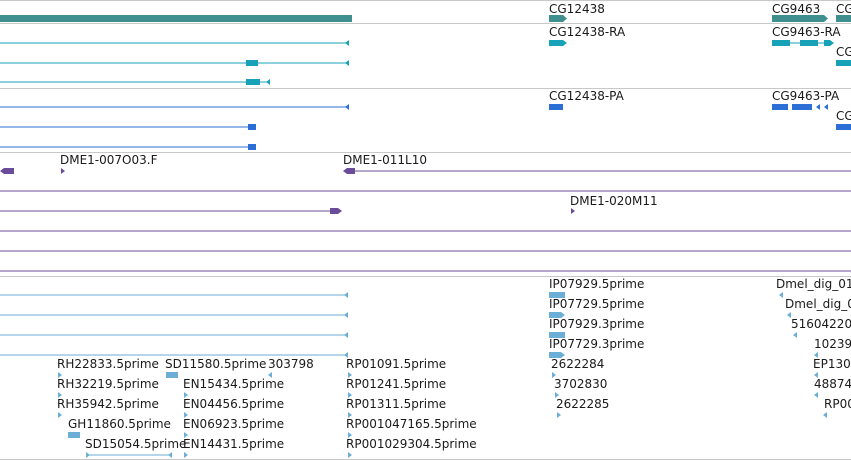 The height and width of the screenshot is (460, 851). I want to click on gene-label-cg12438: CG12438, so click(577, 9).